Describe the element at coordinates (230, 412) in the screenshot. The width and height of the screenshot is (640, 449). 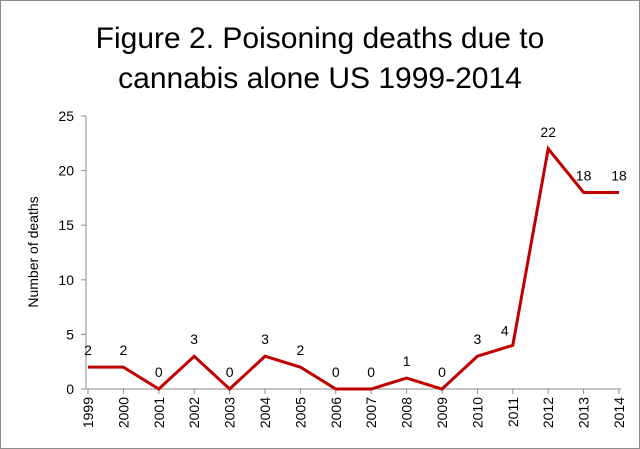
I see `x-tick-label: 2003` at that location.